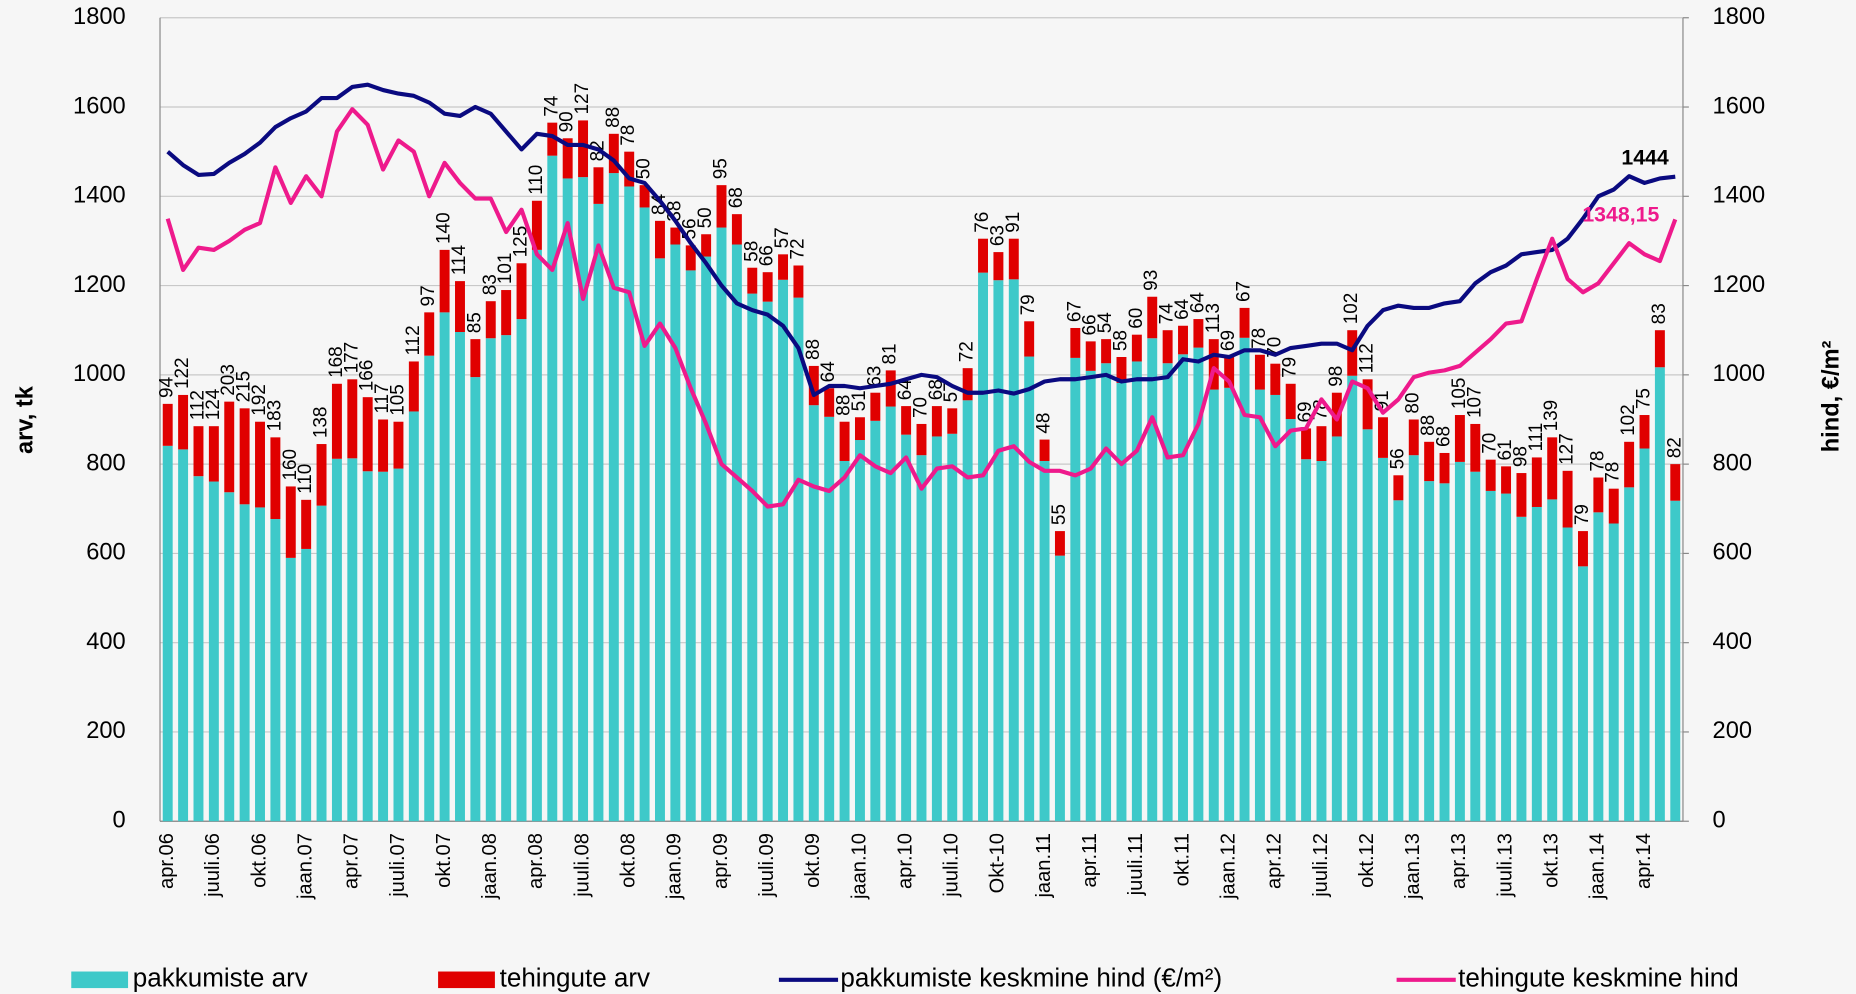 This screenshot has width=1856, height=994. What do you see at coordinates (582, 99) in the screenshot?
I see `data-label: 127` at bounding box center [582, 99].